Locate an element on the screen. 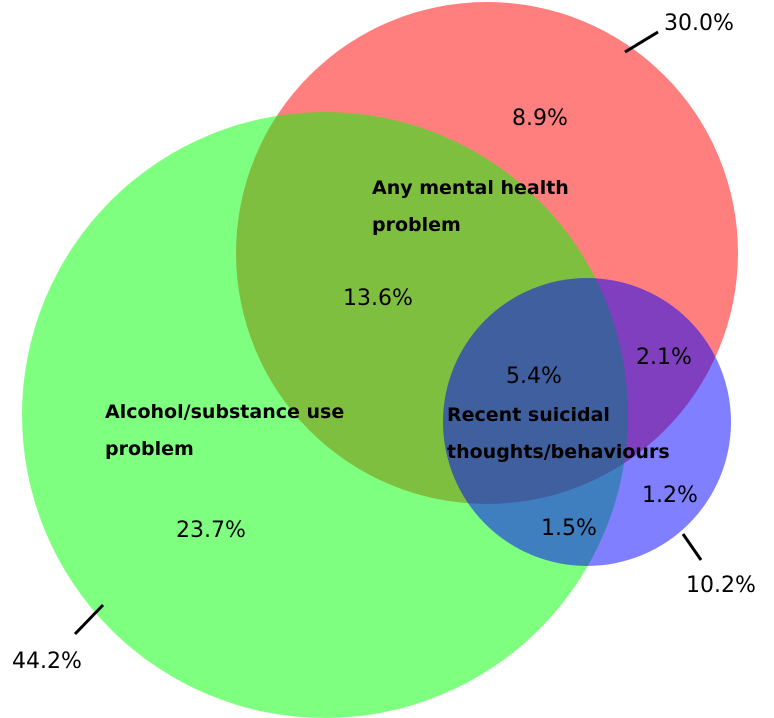 This screenshot has height=718, width=774. region-value: 2.1% is located at coordinates (664, 357).